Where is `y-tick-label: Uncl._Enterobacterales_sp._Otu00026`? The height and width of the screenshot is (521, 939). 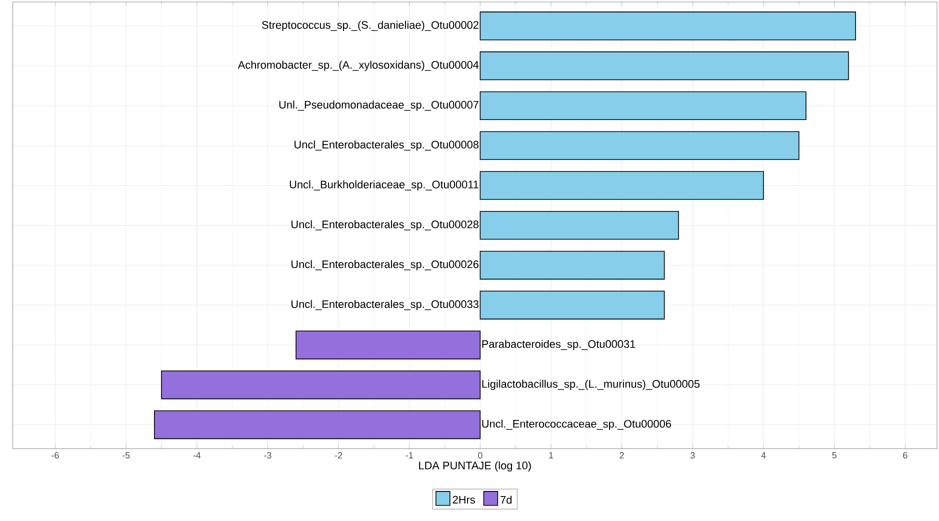
y-tick-label: Uncl._Enterobacterales_sp._Otu00026 is located at coordinates (385, 265).